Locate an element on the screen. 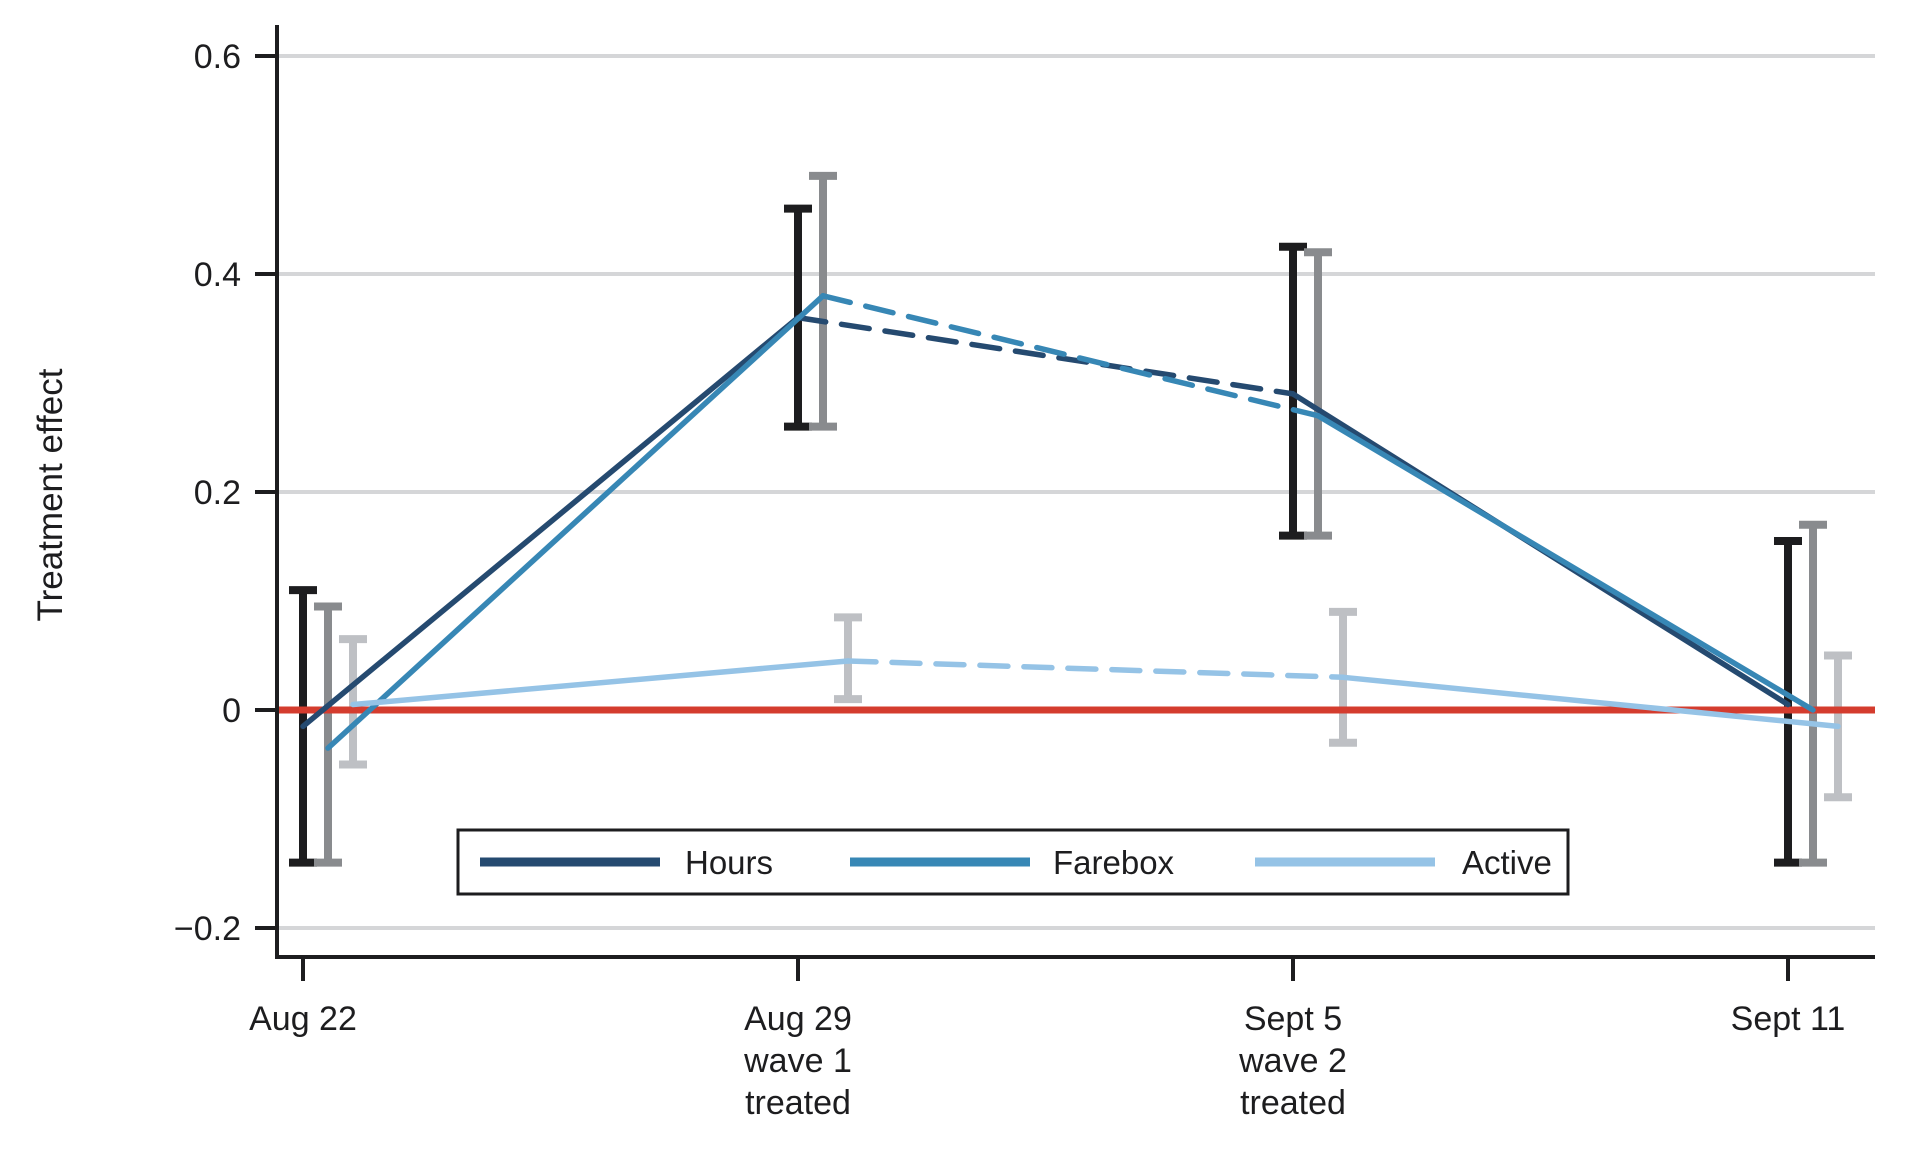 Image resolution: width=1914 pixels, height=1162 pixels. x-tick-label: wave 2 is located at coordinates (1292, 1061).